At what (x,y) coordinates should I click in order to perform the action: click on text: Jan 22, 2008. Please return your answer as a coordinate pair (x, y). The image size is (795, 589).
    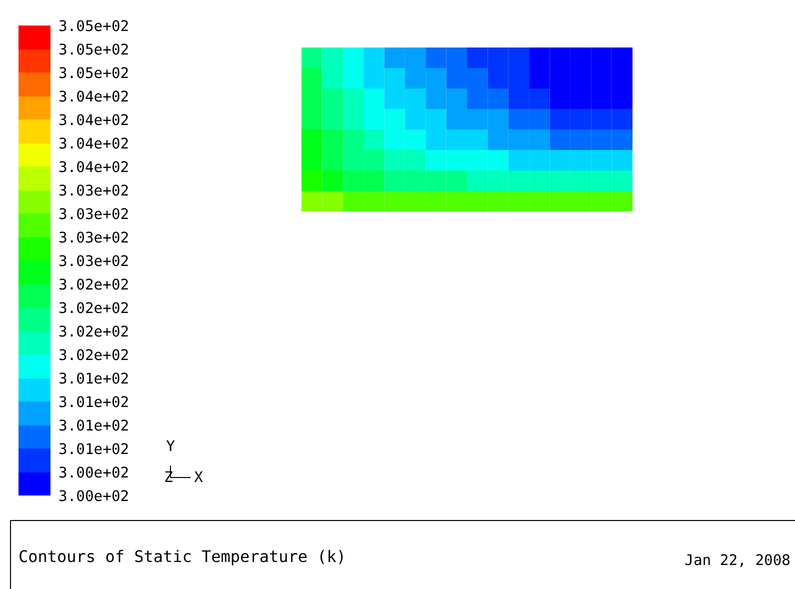
    Looking at the image, I should click on (737, 560).